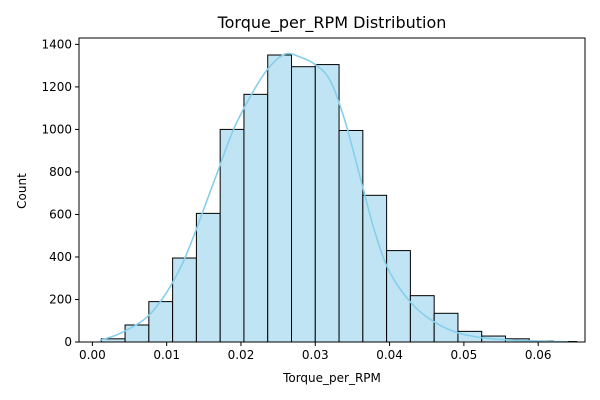 The height and width of the screenshot is (400, 600). What do you see at coordinates (166, 355) in the screenshot?
I see `x-tick-label: 0.01` at bounding box center [166, 355].